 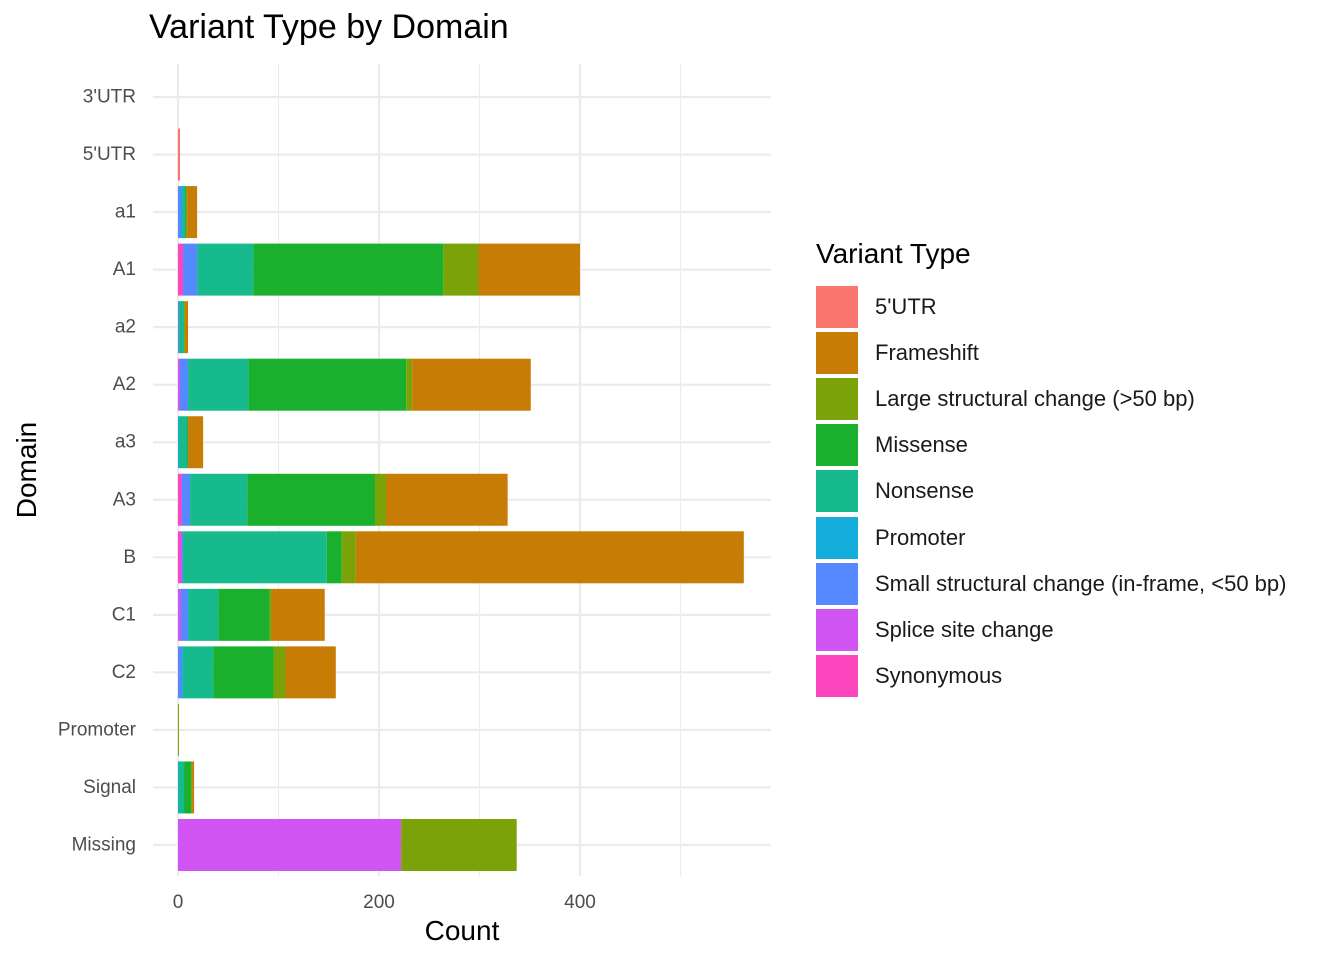 I want to click on legend-label: Synonymous, so click(x=939, y=675).